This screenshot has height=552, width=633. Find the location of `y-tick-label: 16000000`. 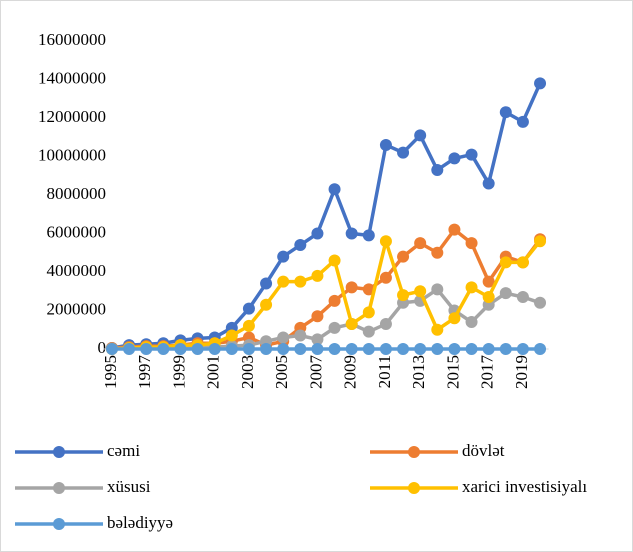

y-tick-label: 16000000 is located at coordinates (72, 39).